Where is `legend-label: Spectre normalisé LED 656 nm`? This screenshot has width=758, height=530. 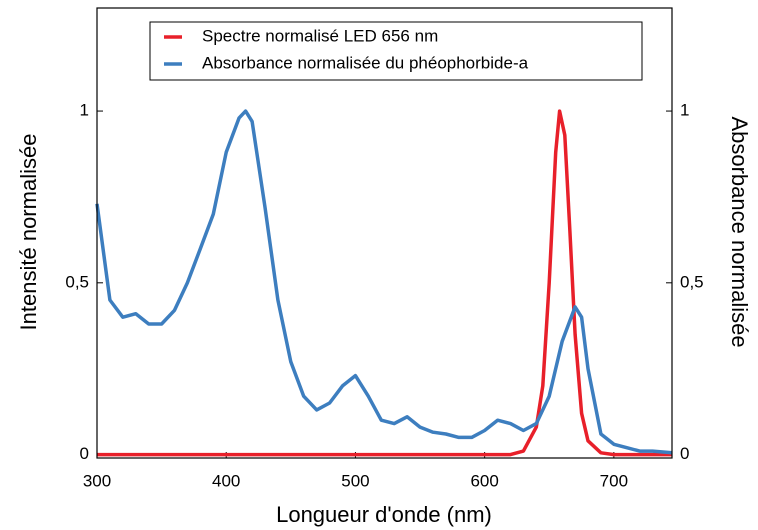 legend-label: Spectre normalisé LED 656 nm is located at coordinates (320, 35).